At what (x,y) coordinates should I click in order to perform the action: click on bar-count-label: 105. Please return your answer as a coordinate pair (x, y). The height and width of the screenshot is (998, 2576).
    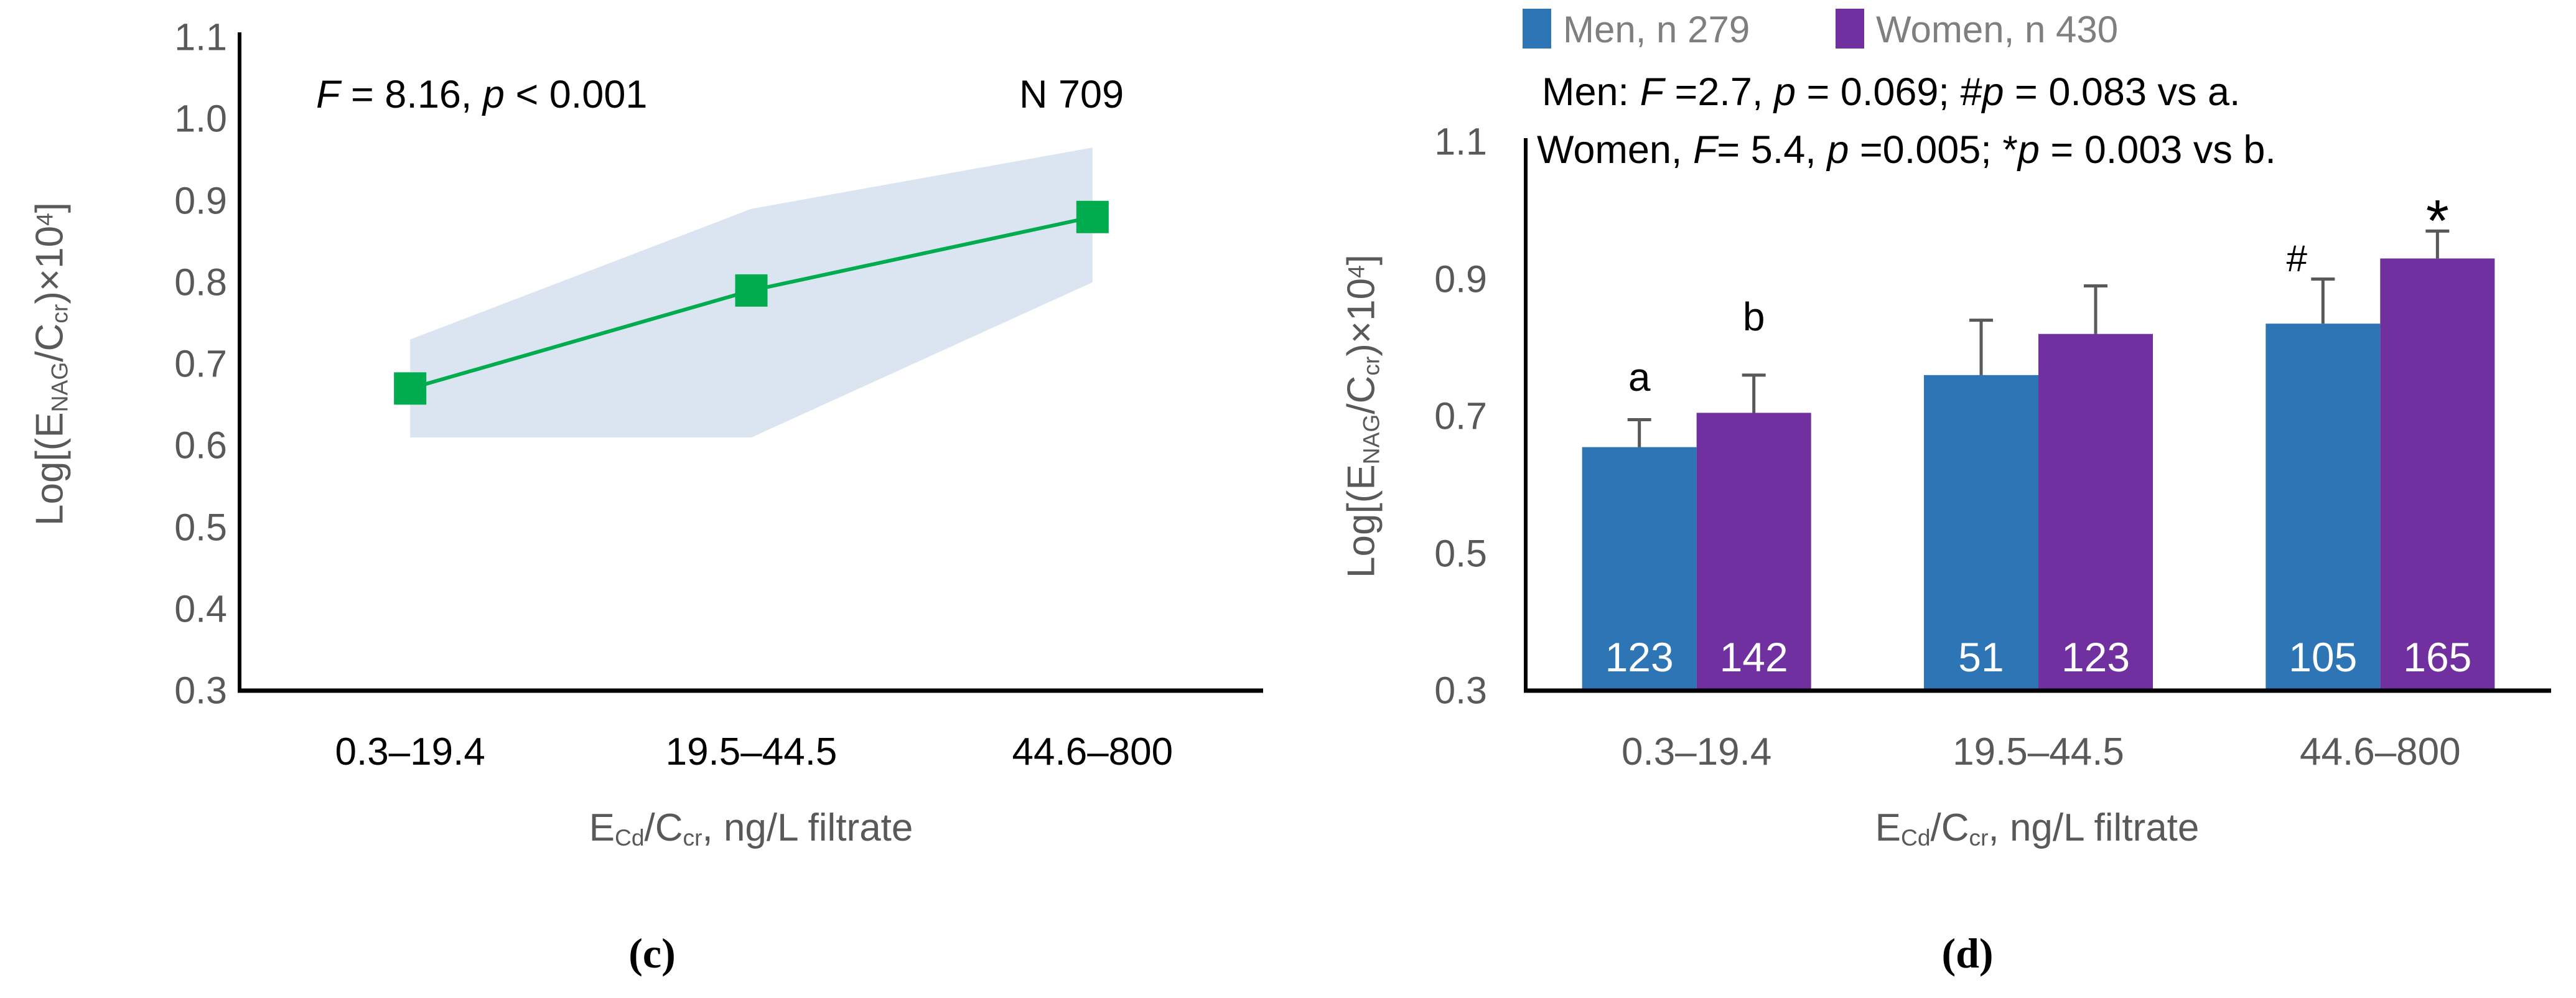
    Looking at the image, I should click on (2323, 657).